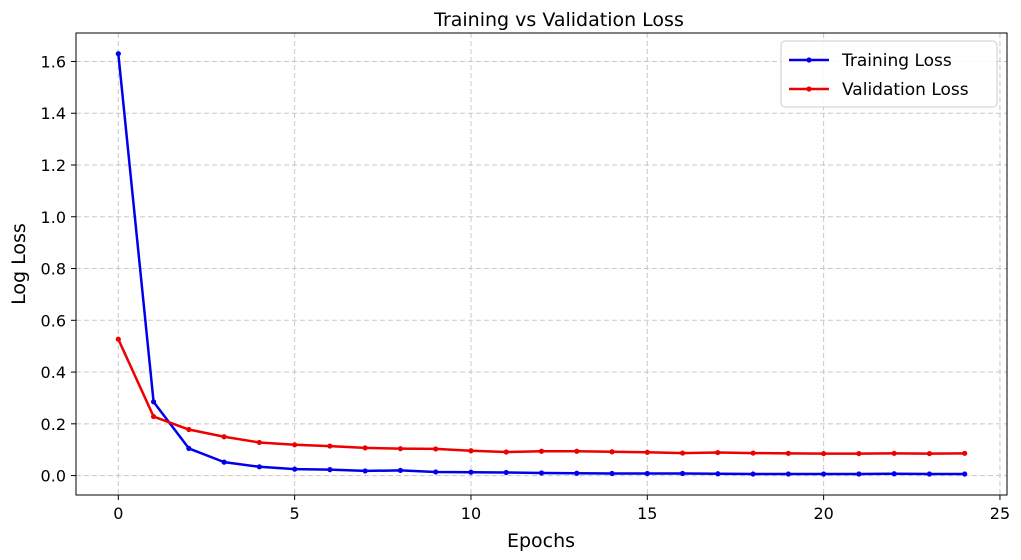 This screenshot has width=1021, height=560. Describe the element at coordinates (647, 513) in the screenshot. I see `x-tick-label: 15` at that location.